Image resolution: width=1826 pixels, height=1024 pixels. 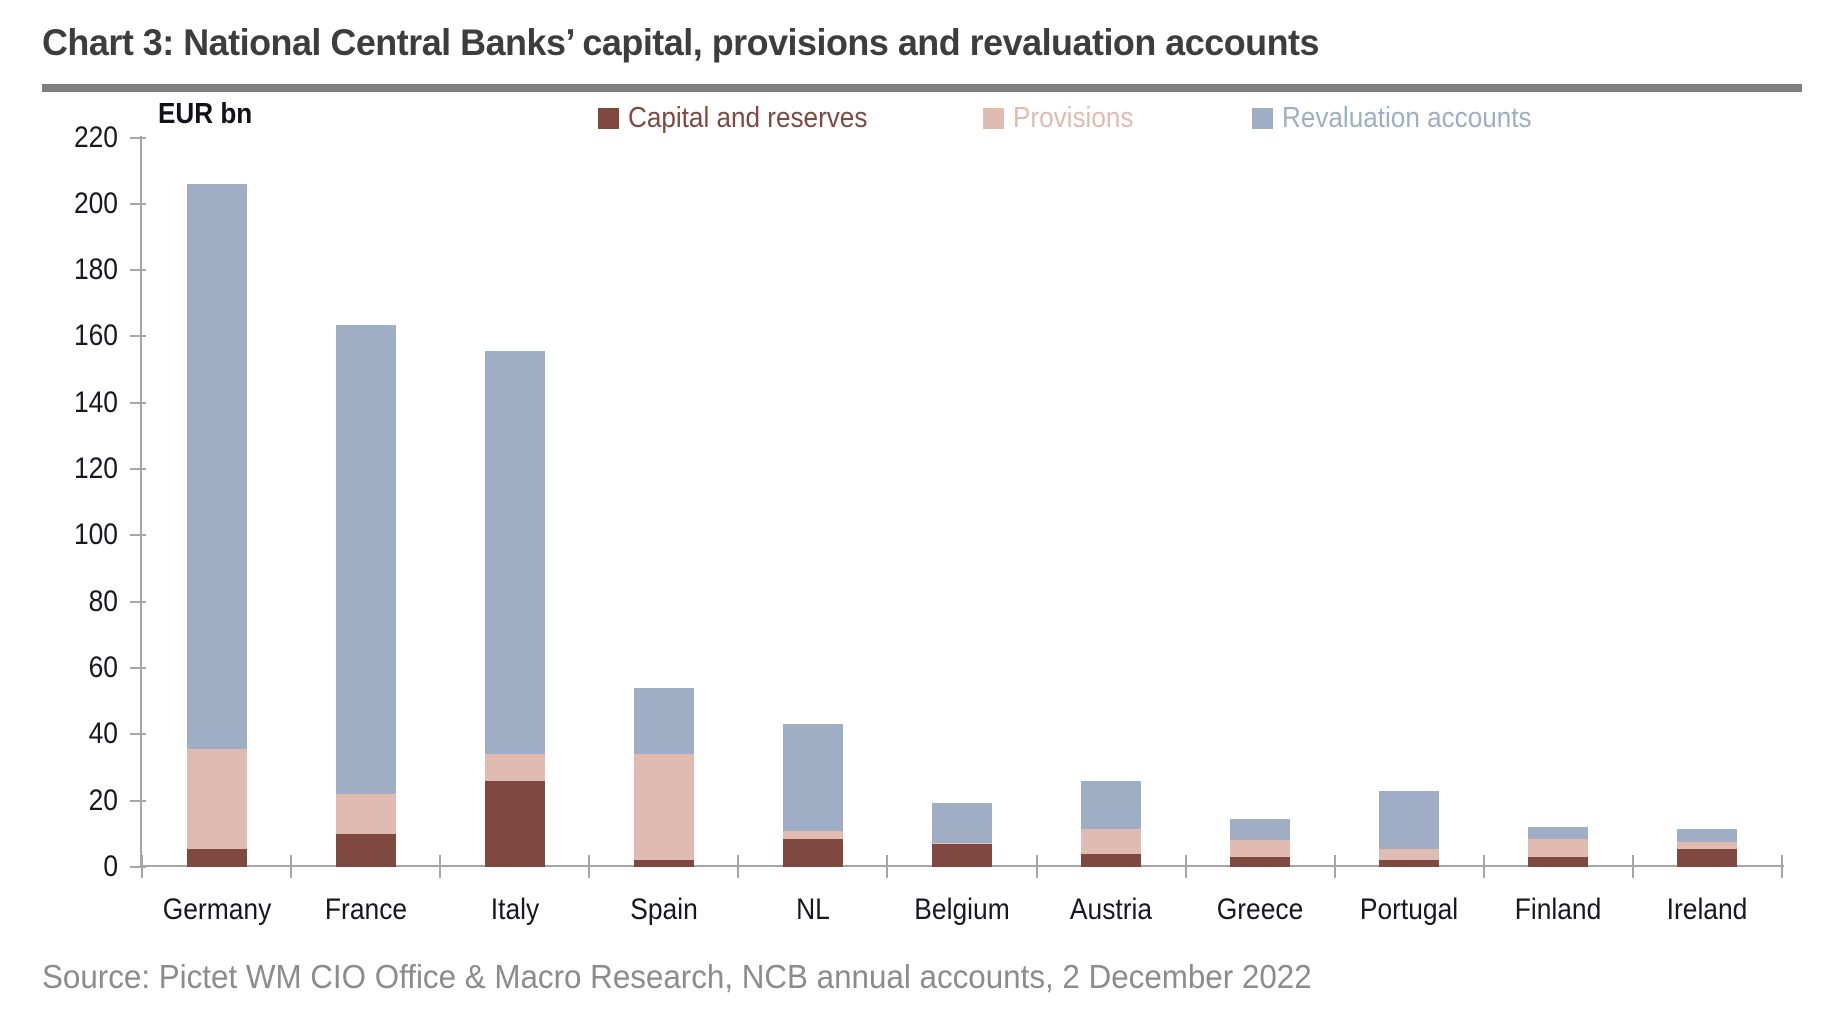 I want to click on bar-segment-austria-capital-and-reserves, so click(x=1111, y=860).